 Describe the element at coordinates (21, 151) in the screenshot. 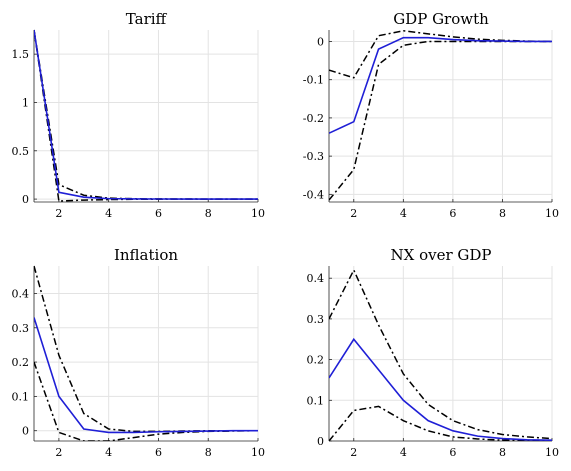

I see `y-tick-label: 0.5` at that location.